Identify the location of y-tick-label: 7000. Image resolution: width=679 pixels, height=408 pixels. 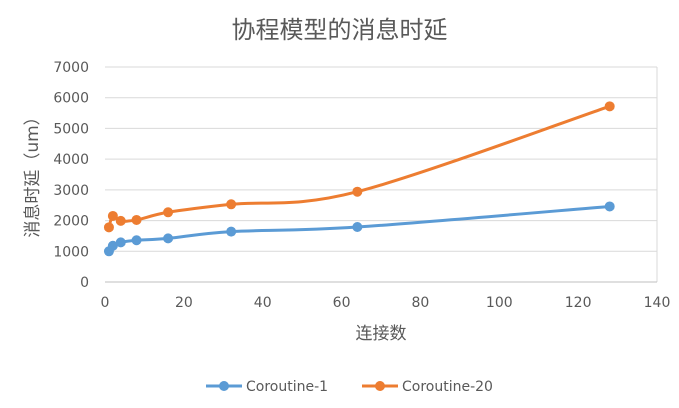
(71, 68).